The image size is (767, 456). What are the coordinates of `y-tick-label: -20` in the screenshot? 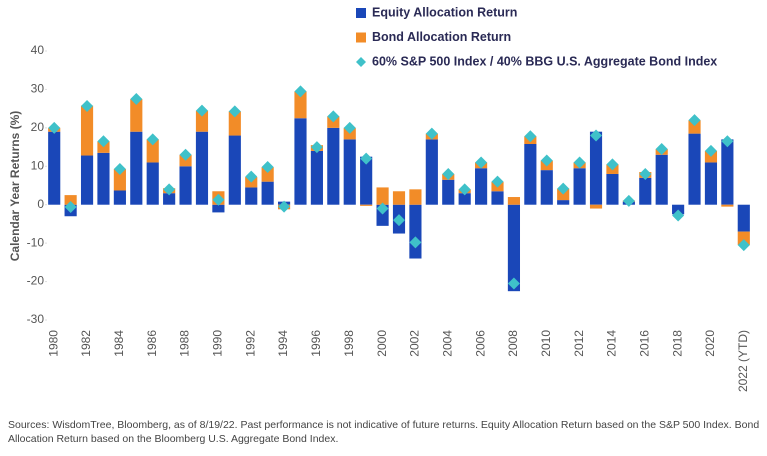 It's located at (36, 281).